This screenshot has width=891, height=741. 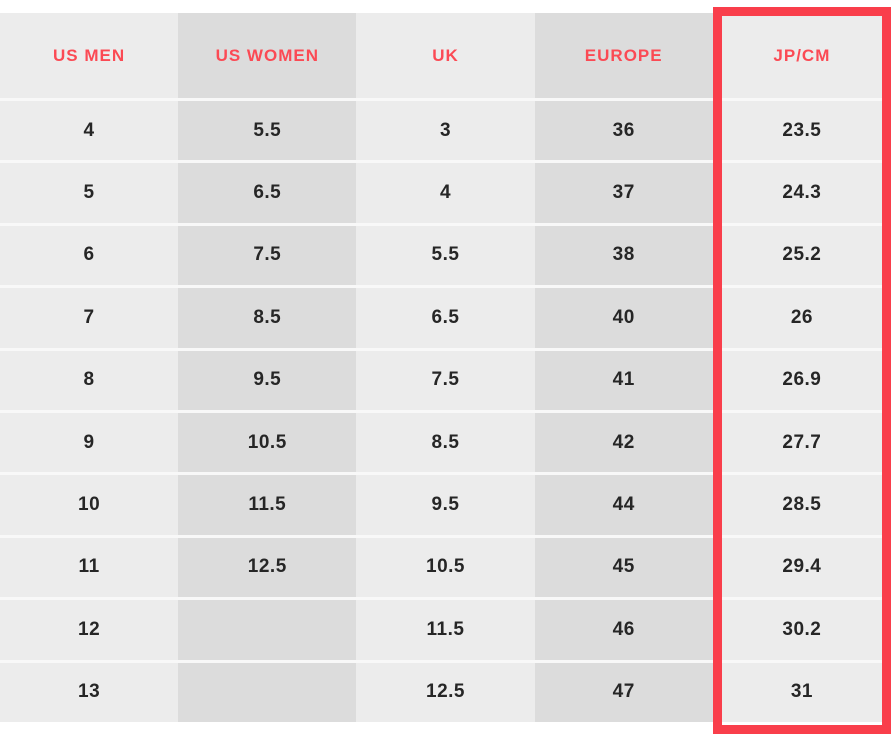 I want to click on table-cell-r10-us-women, so click(x=267, y=690).